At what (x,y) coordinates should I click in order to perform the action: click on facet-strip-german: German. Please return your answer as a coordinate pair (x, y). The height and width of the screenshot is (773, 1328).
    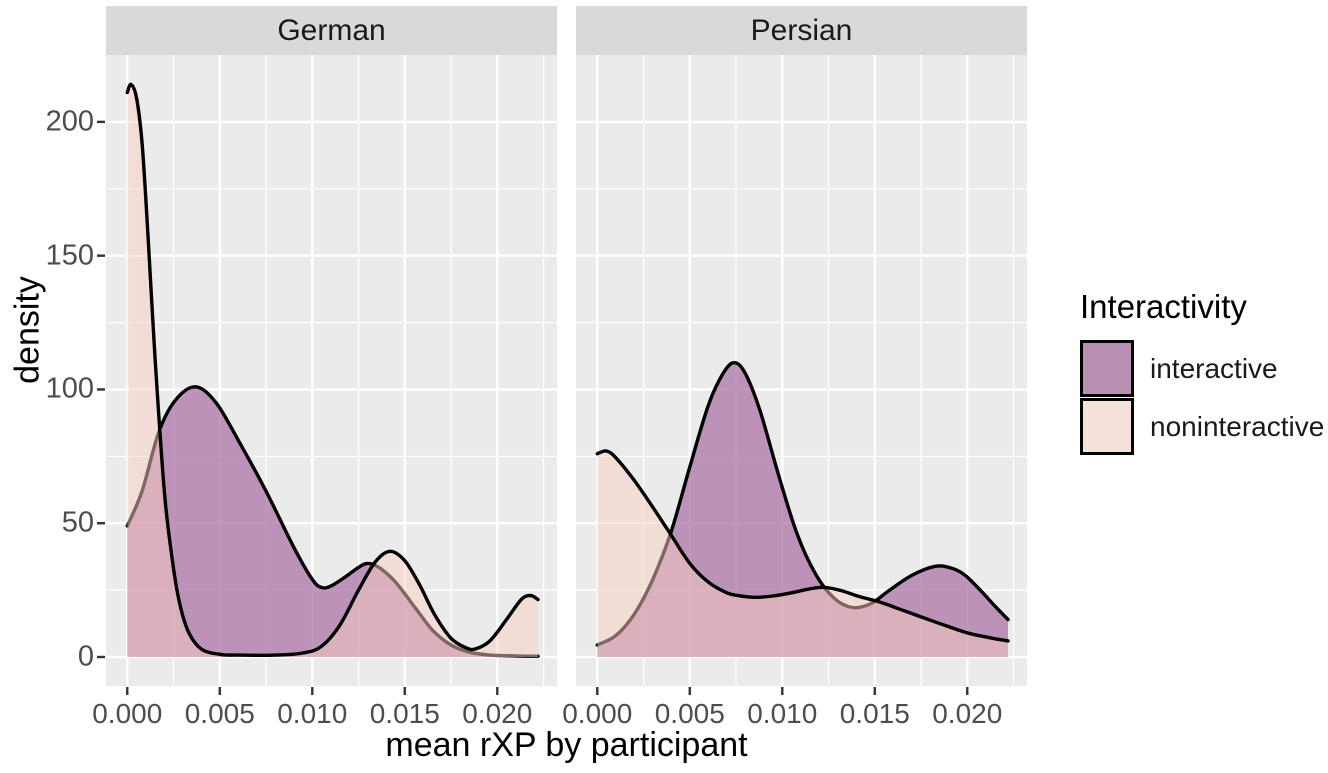
    Looking at the image, I should click on (331, 30).